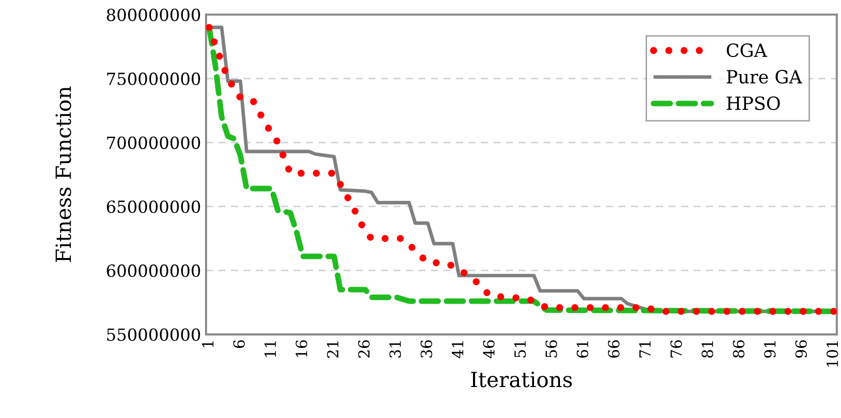  Describe the element at coordinates (521, 380) in the screenshot. I see `x-axis-title: Iterations` at that location.